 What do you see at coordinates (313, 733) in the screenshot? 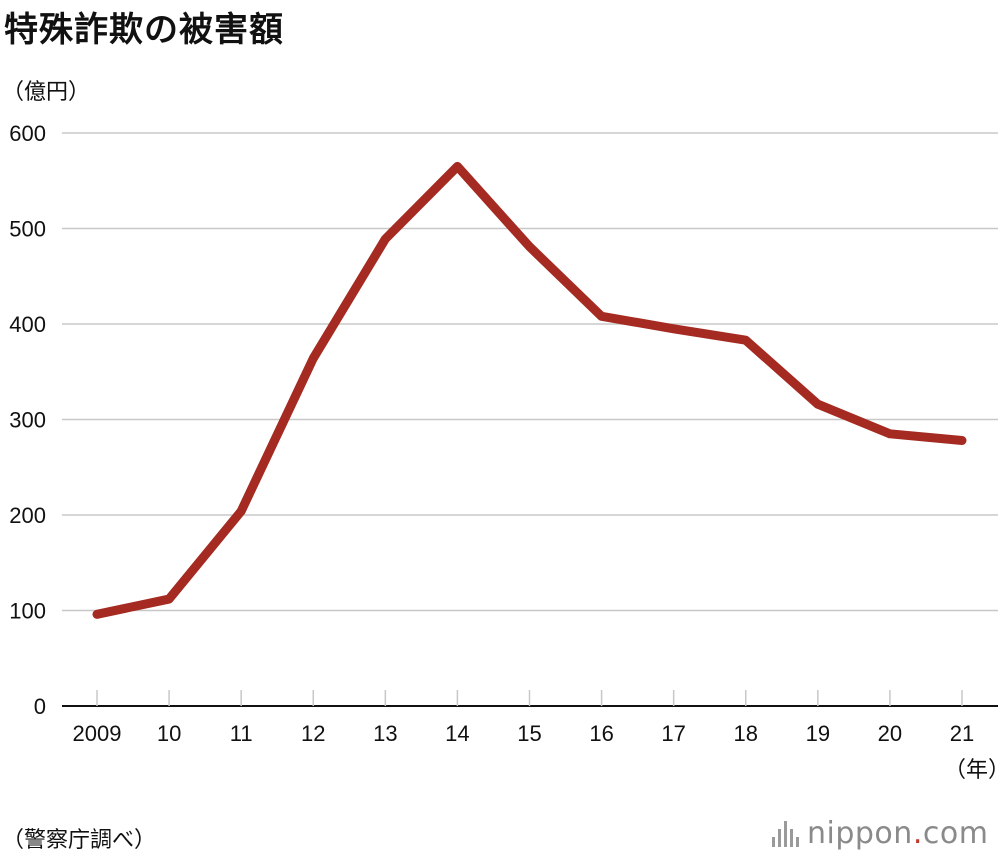
I see `x-tick-label: 12` at bounding box center [313, 733].